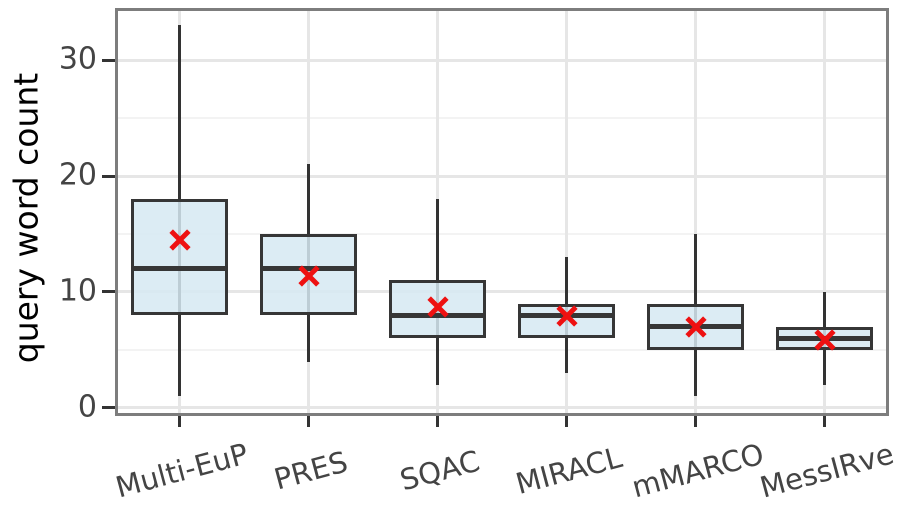  Describe the element at coordinates (308, 421) in the screenshot. I see `x-tick-mark-PRES` at that location.